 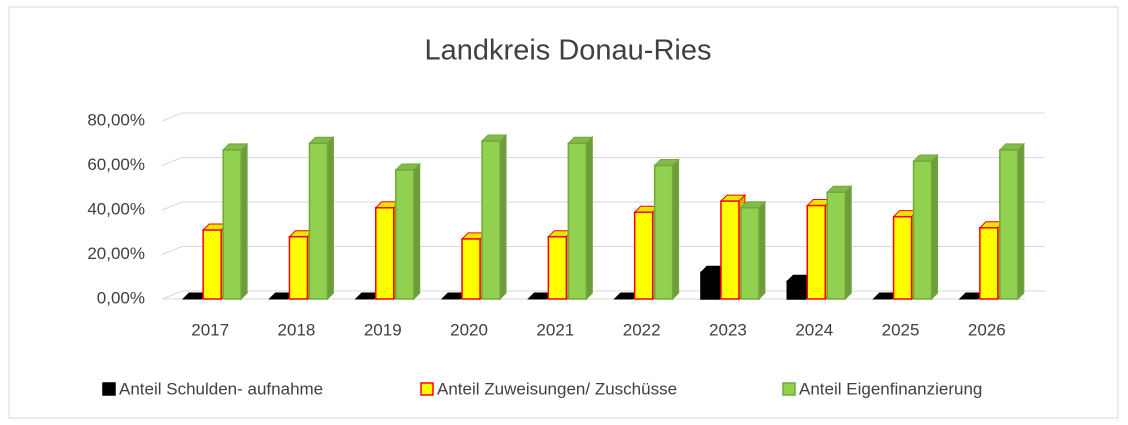 I want to click on x-tick-label: 2020, so click(x=469, y=329).